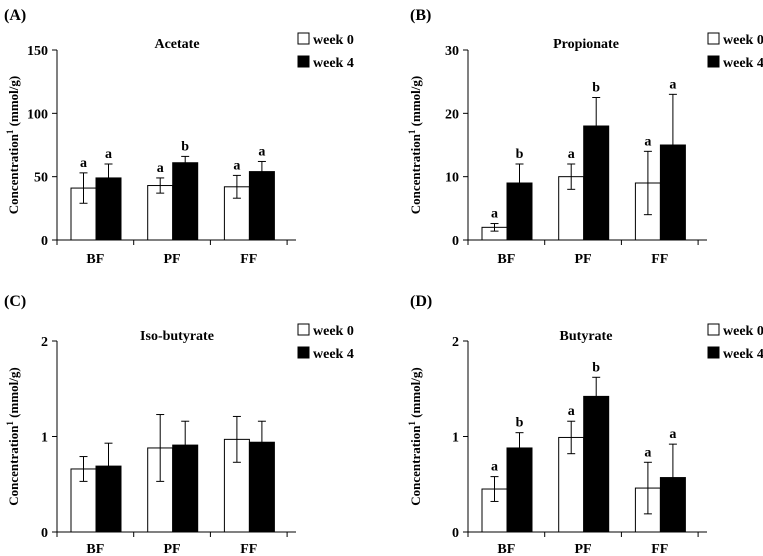 This screenshot has width=763, height=556. I want to click on y-tick-label: 50, so click(41, 178).